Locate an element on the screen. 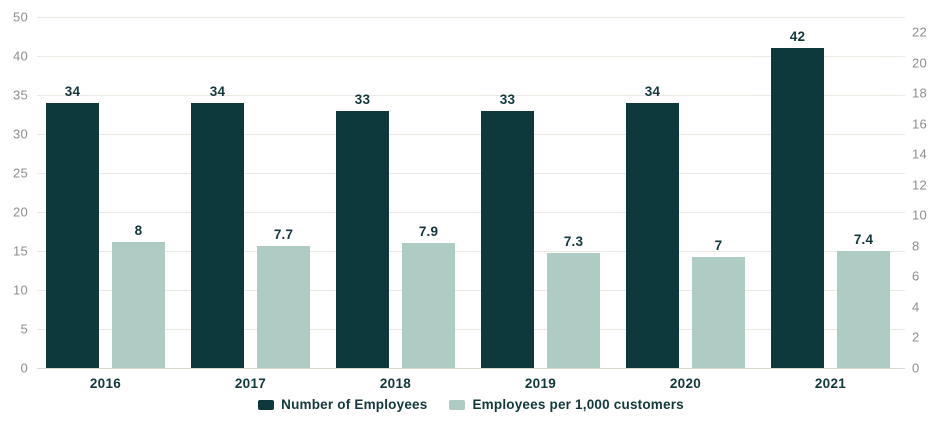 This screenshot has width=945, height=430. left-axis-tick-label: 20 is located at coordinates (20, 212).